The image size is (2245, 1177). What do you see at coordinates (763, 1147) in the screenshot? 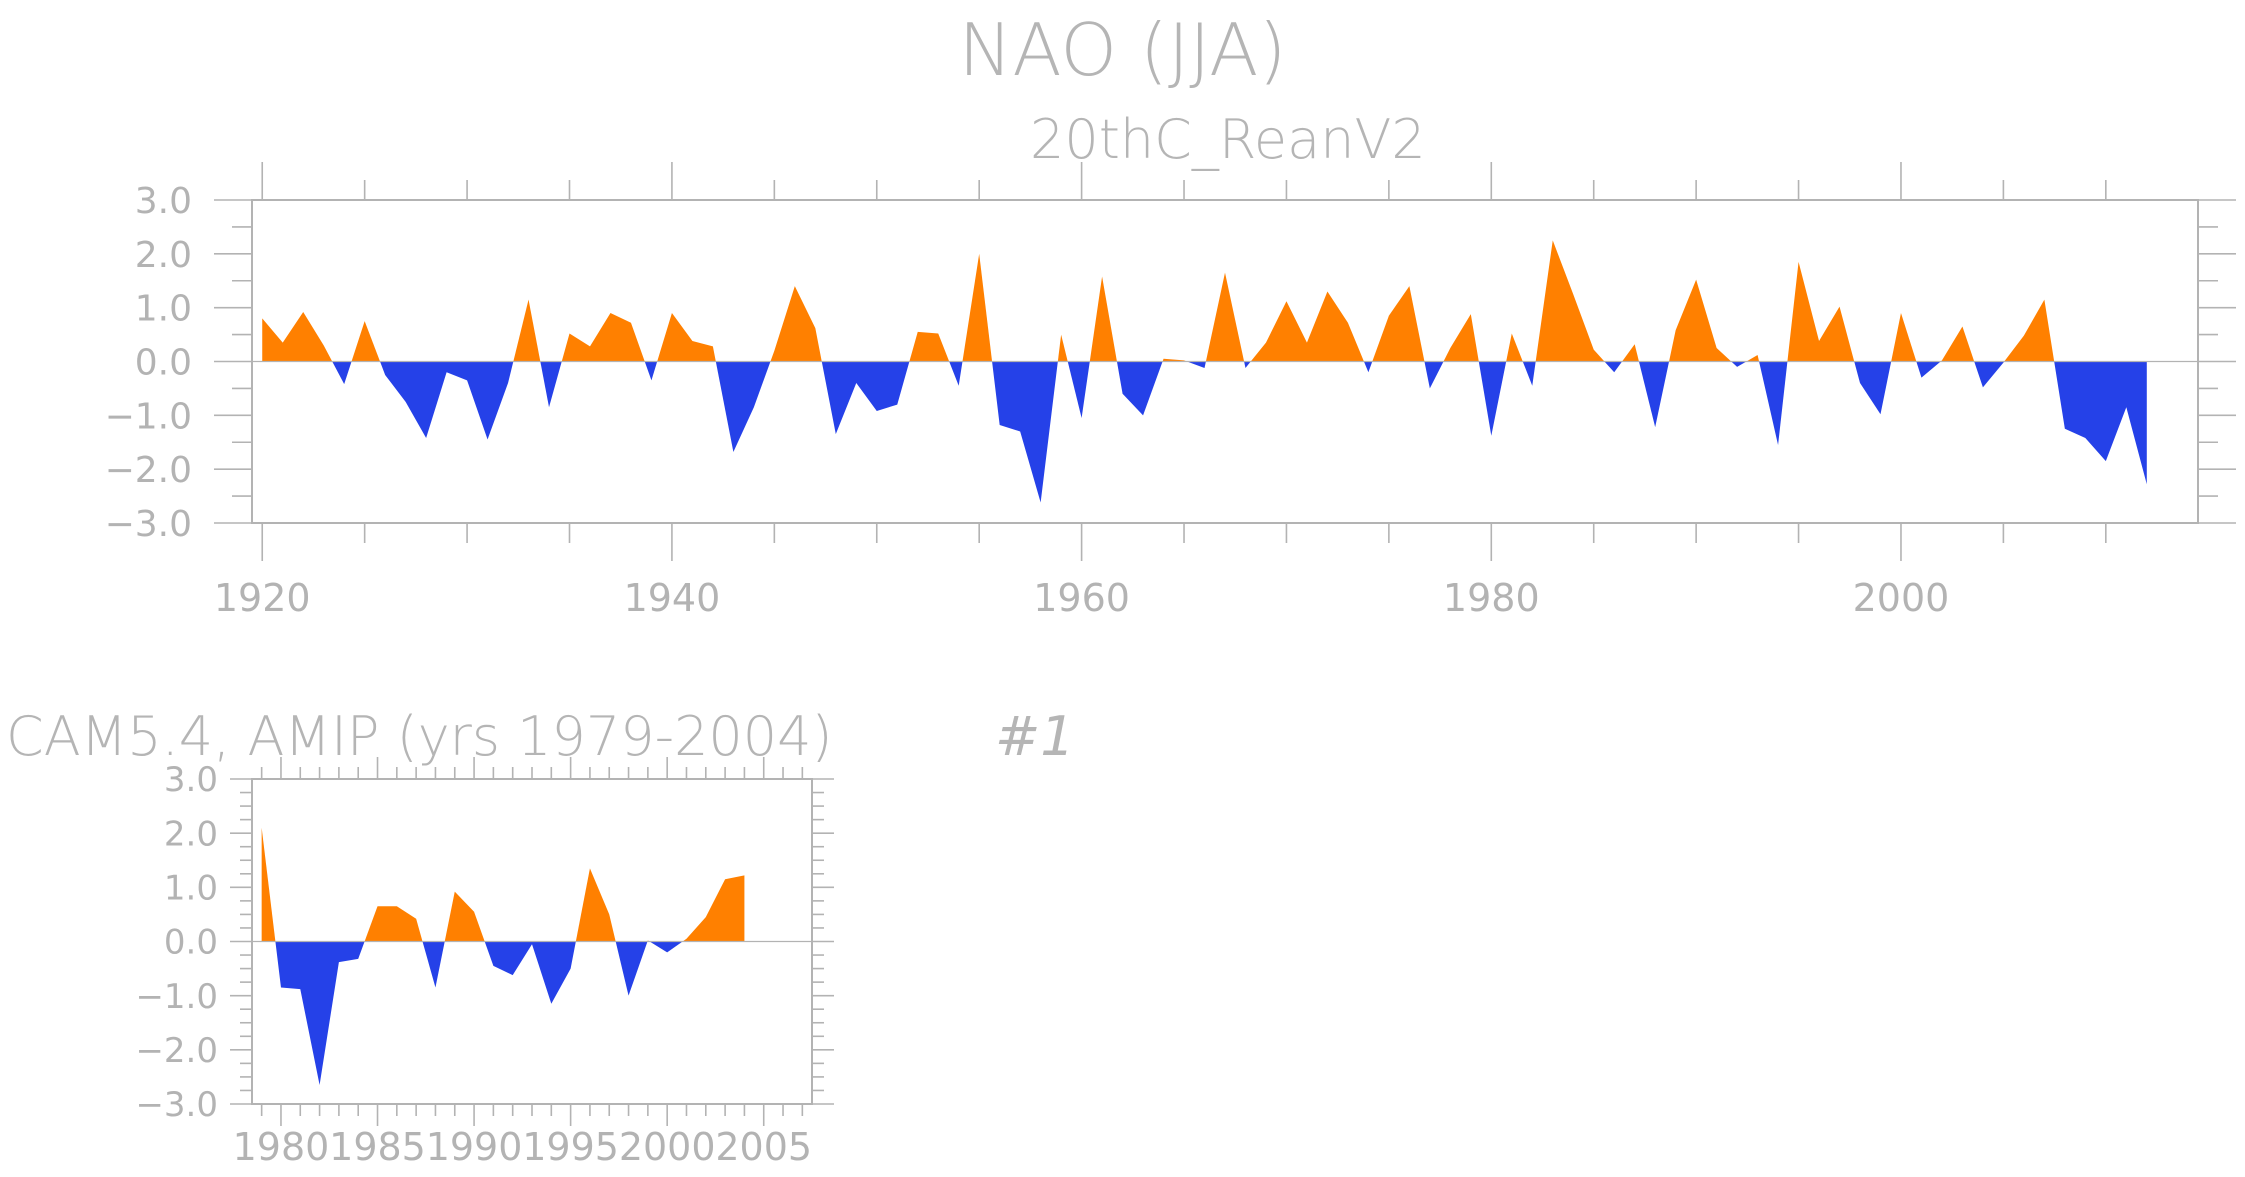
I see `bottom-x-tick-label: 2005` at bounding box center [763, 1147].